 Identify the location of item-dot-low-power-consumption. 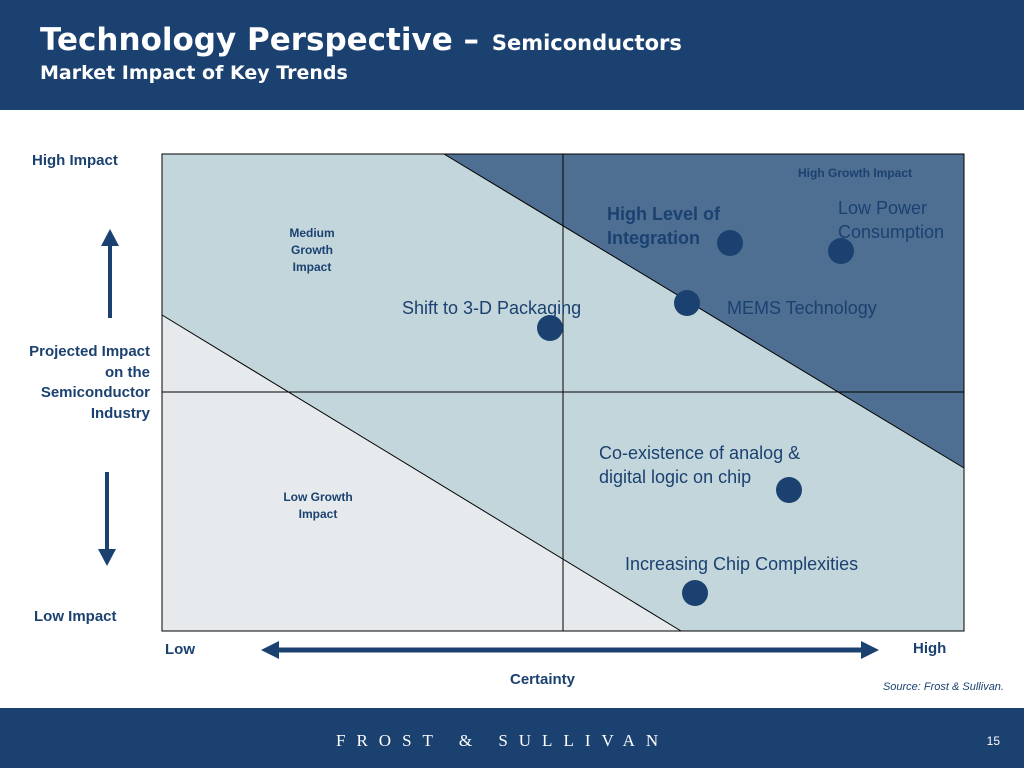
(841, 251).